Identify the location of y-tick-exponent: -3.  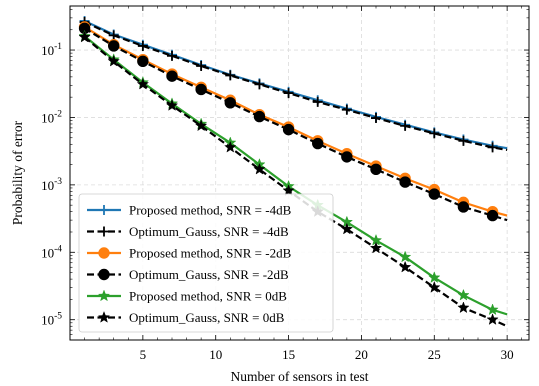
(58, 182).